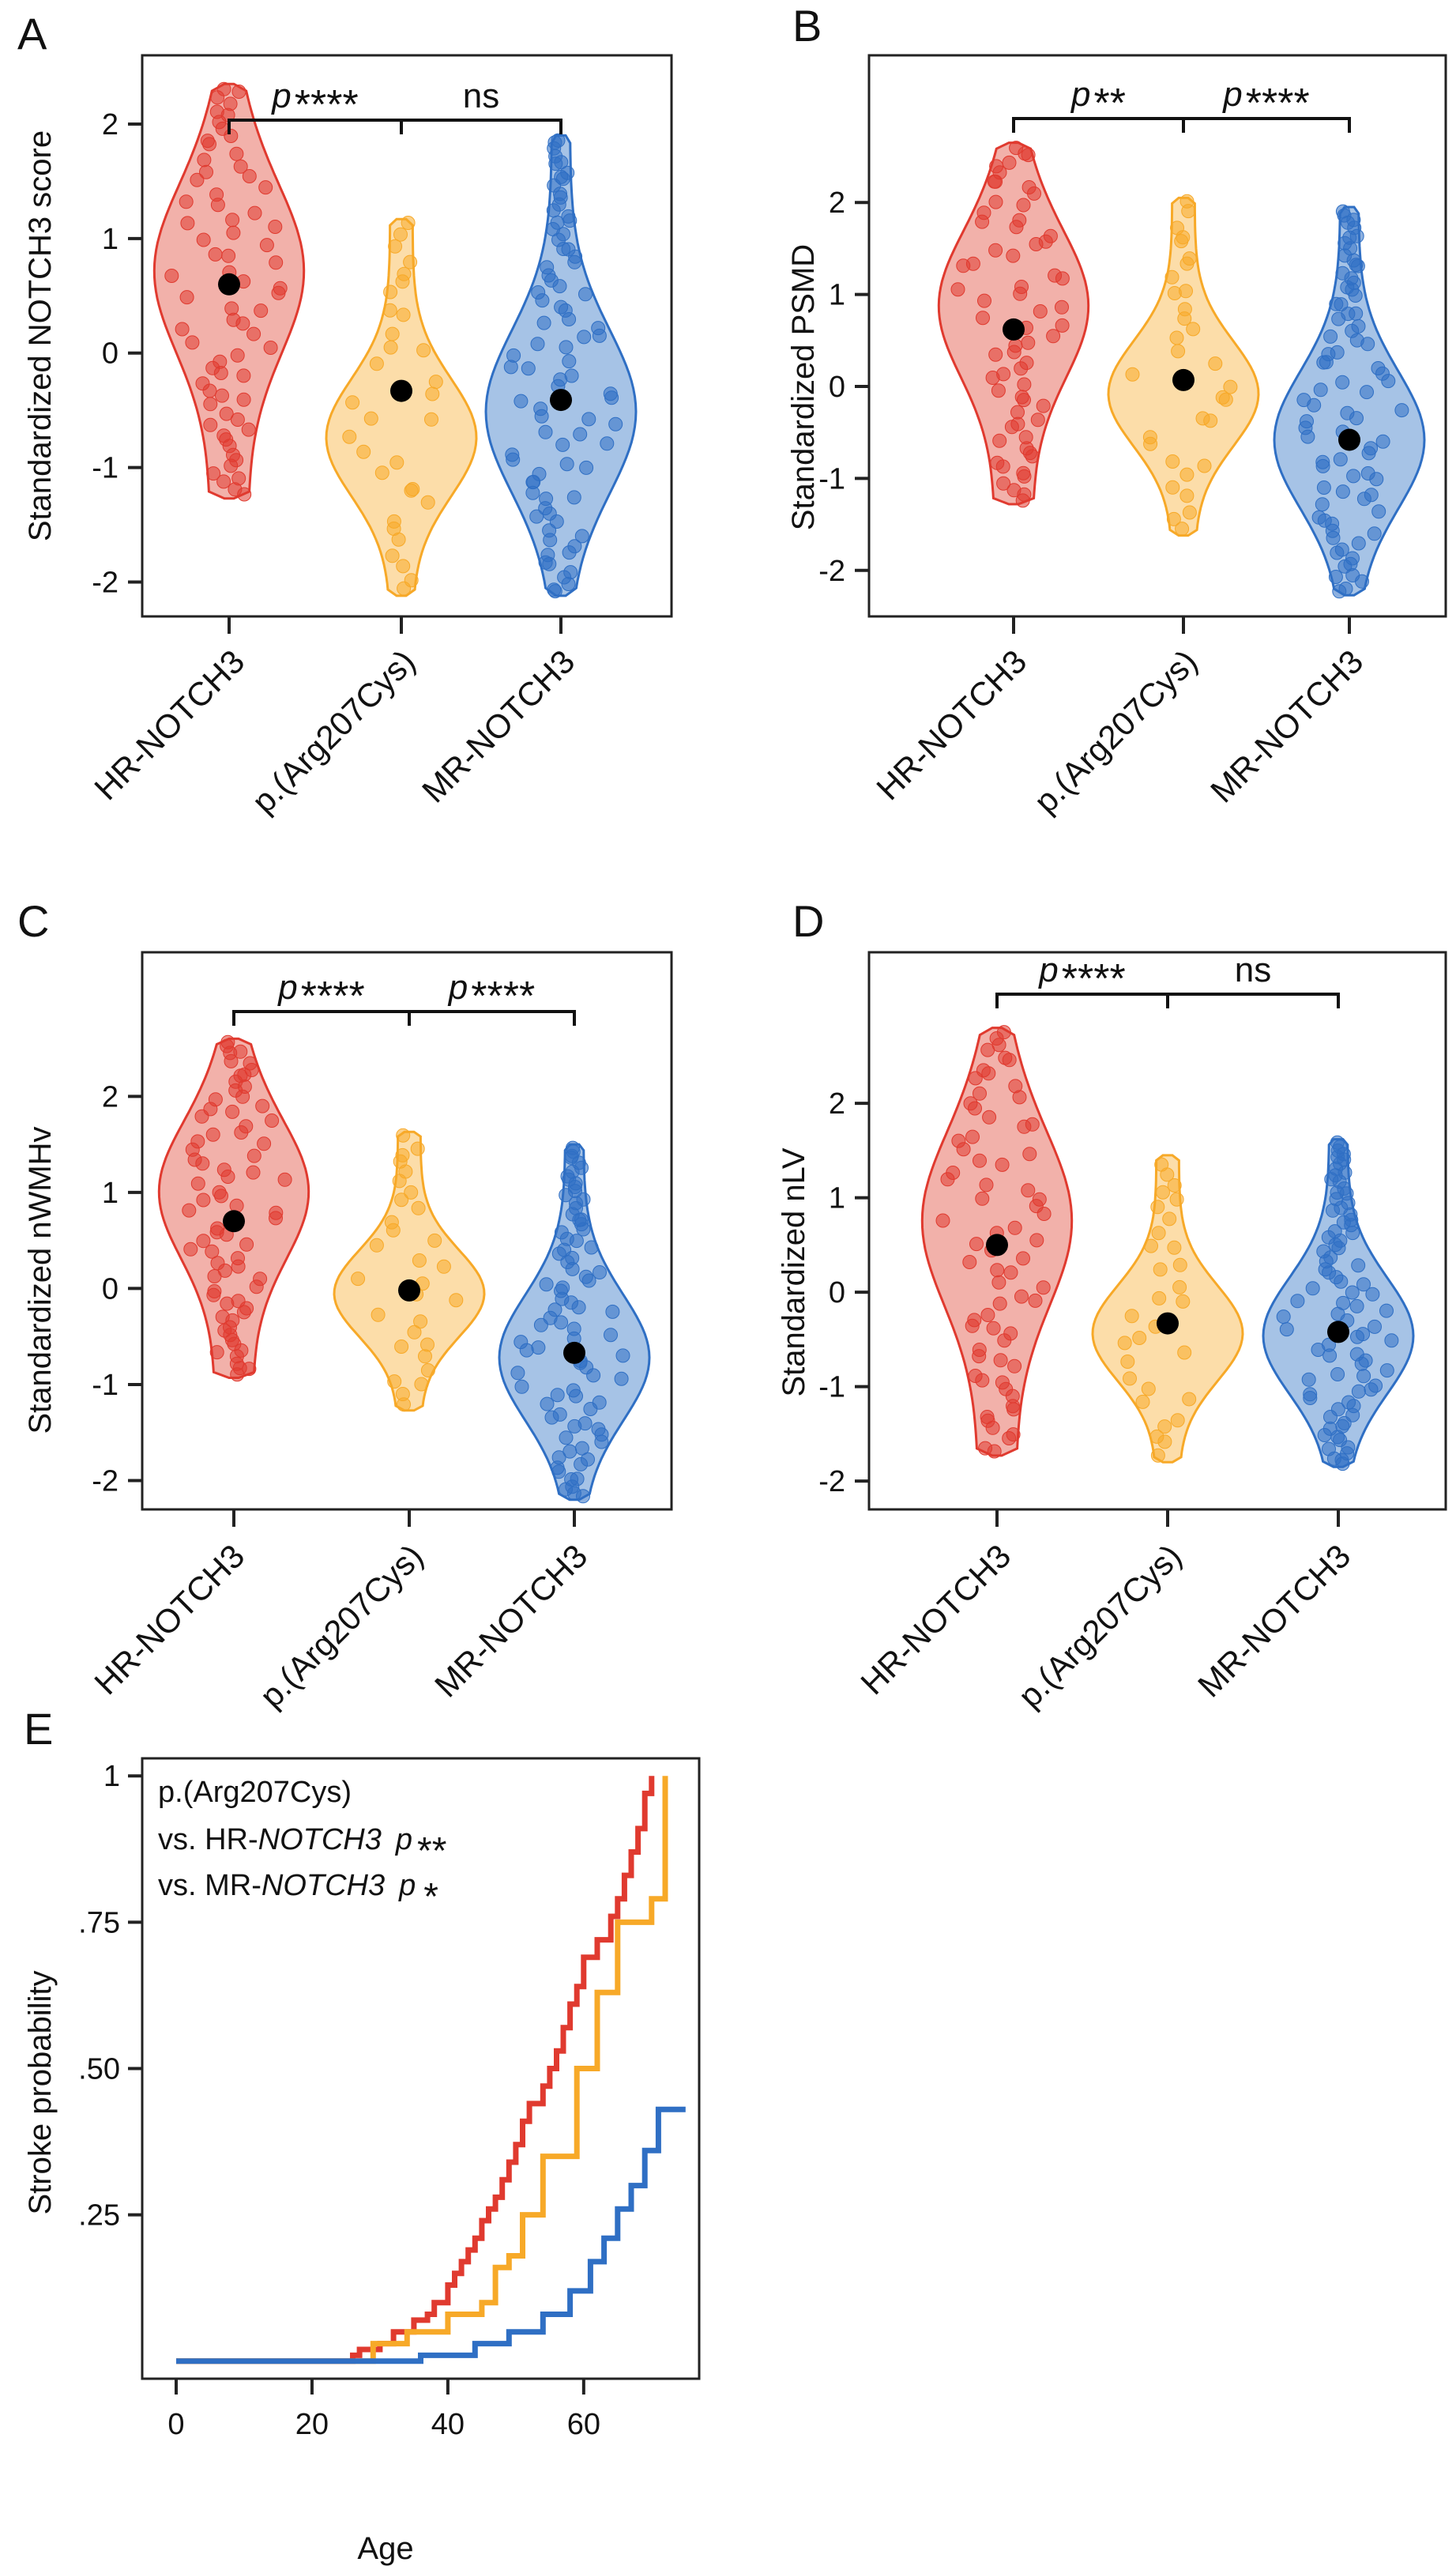  I want to click on panel-a-comparisons: p**** ns, so click(395, 105).